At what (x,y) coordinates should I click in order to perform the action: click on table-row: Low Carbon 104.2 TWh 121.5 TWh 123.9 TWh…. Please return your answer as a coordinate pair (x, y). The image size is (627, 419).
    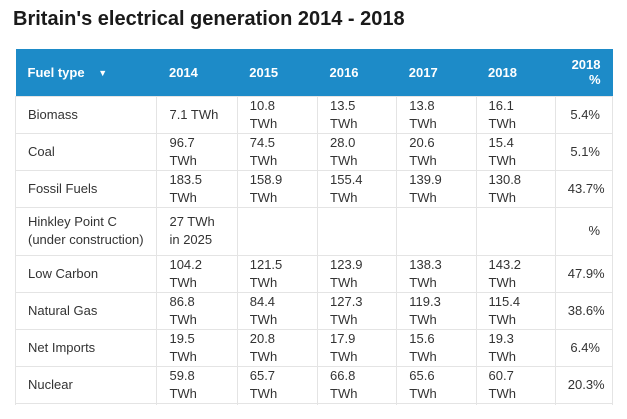
    Looking at the image, I should click on (314, 273).